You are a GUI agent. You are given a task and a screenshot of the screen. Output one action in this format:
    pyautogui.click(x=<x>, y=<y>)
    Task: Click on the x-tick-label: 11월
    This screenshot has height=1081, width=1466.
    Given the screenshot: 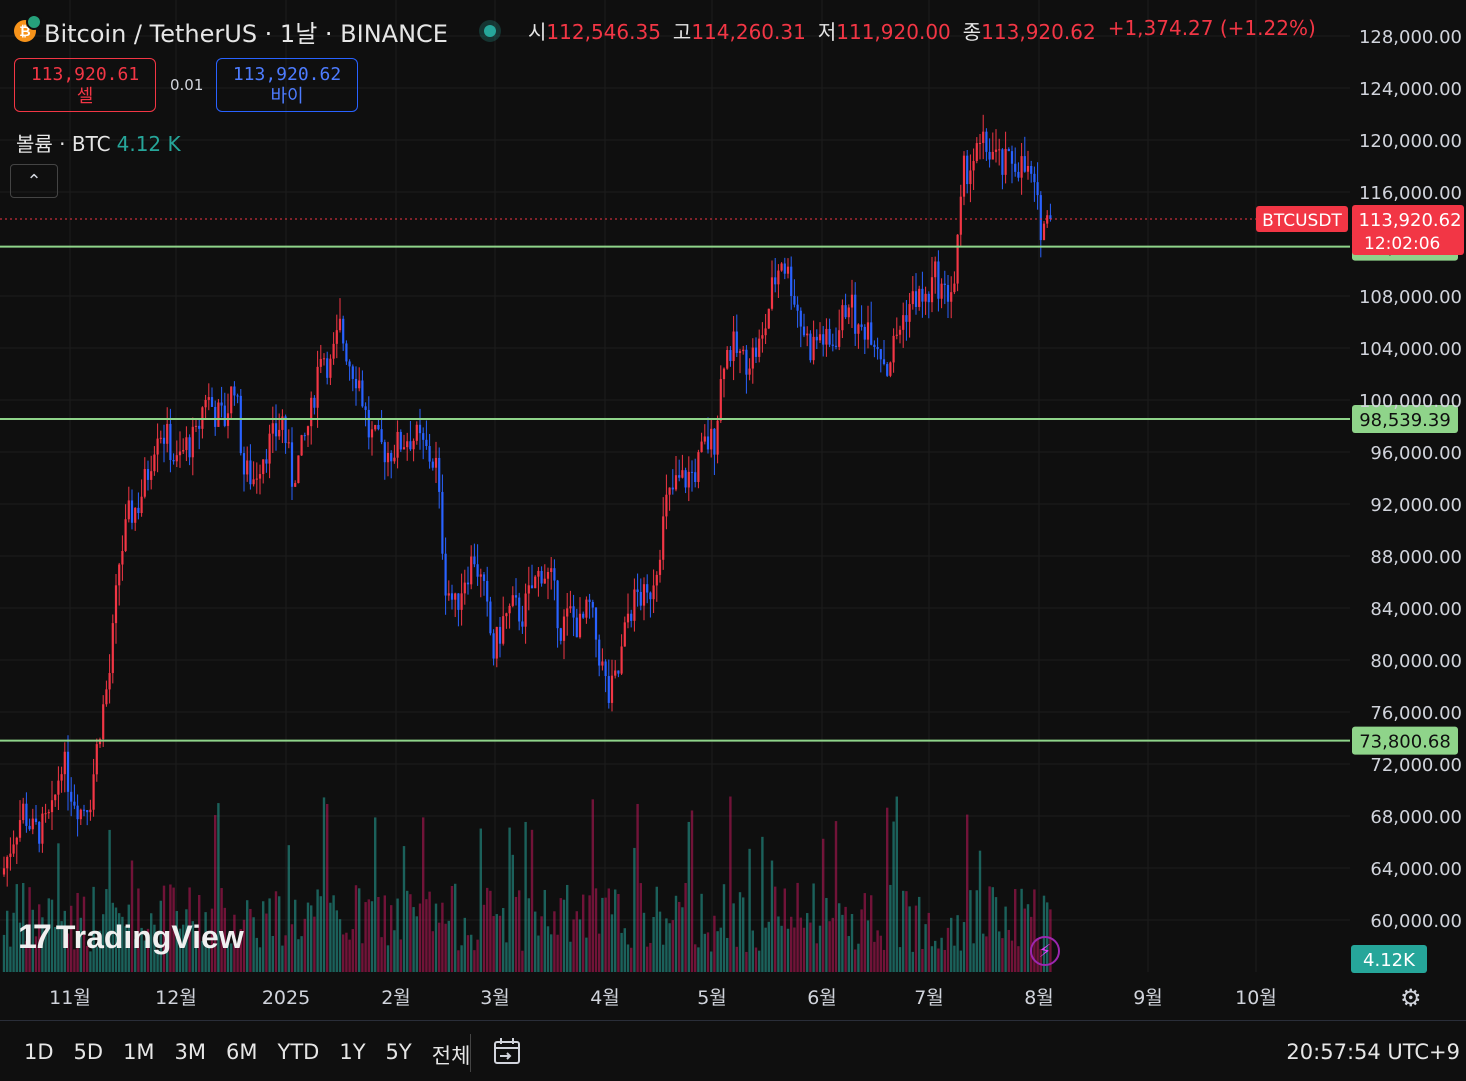 What is the action you would take?
    pyautogui.click(x=70, y=998)
    